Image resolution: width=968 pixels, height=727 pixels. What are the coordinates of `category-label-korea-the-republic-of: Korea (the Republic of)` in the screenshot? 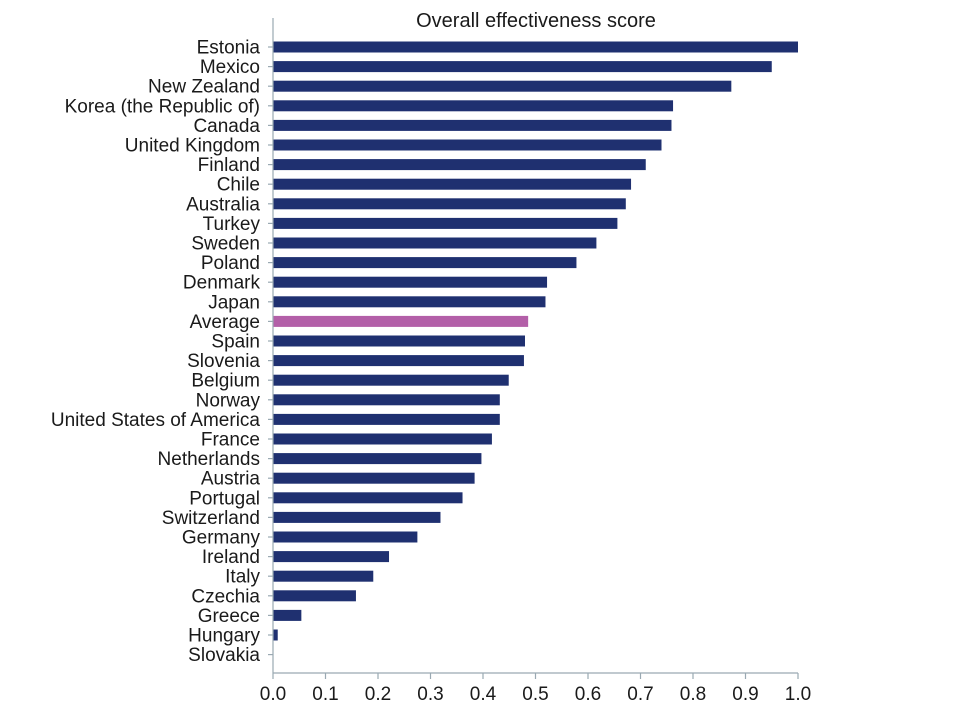 It's located at (162, 106).